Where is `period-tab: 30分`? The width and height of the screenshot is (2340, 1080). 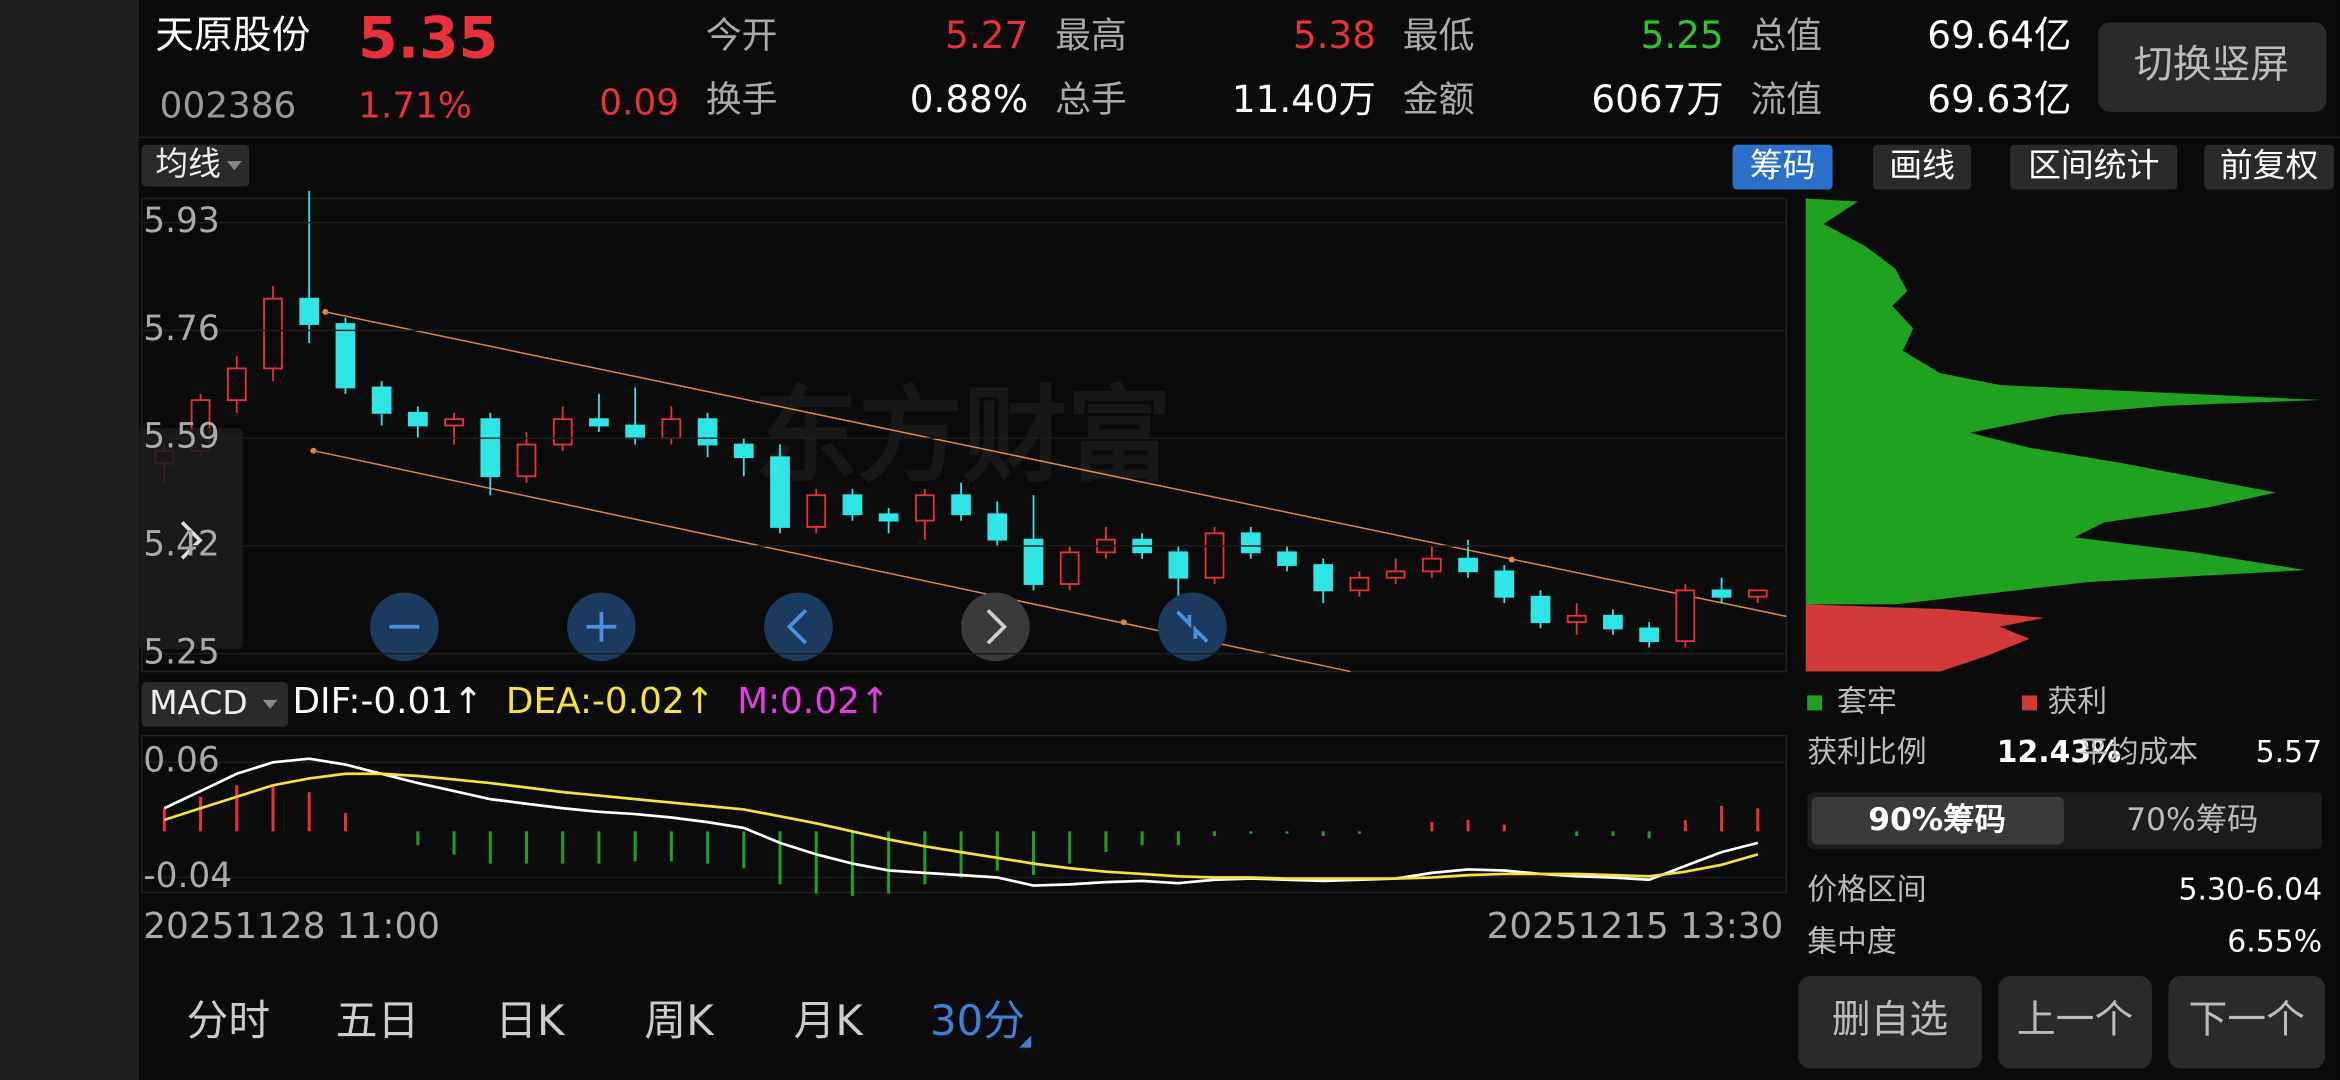 period-tab: 30分 is located at coordinates (977, 1020).